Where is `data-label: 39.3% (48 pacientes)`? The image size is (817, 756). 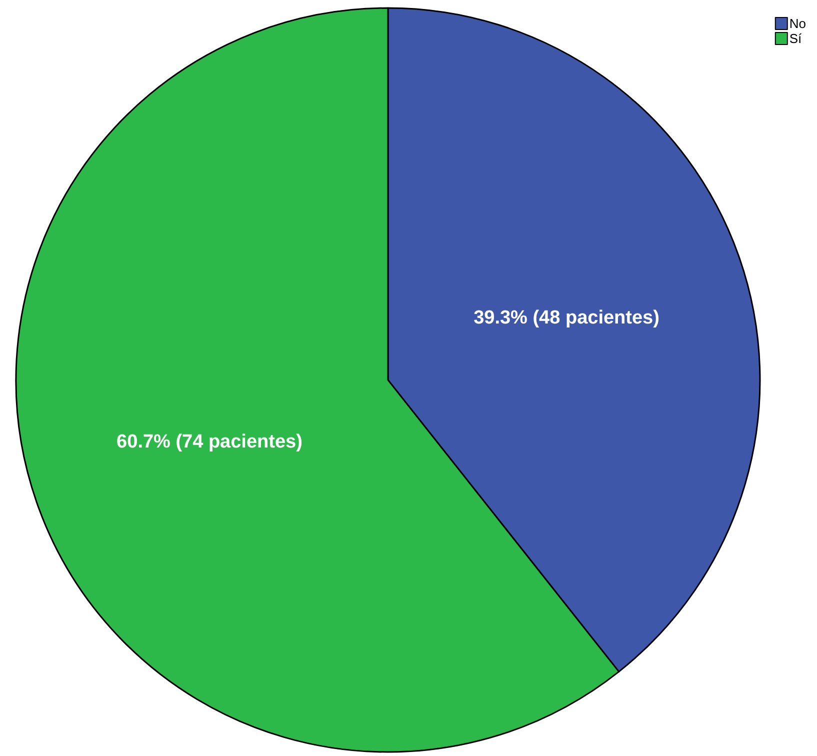
data-label: 39.3% (48 pacientes) is located at coordinates (567, 317).